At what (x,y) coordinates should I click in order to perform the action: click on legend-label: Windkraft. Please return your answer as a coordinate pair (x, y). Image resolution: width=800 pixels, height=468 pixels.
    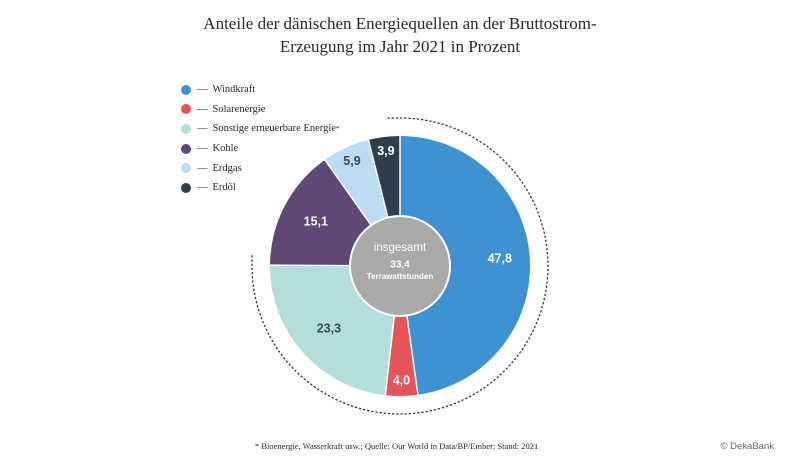
    Looking at the image, I should click on (234, 90).